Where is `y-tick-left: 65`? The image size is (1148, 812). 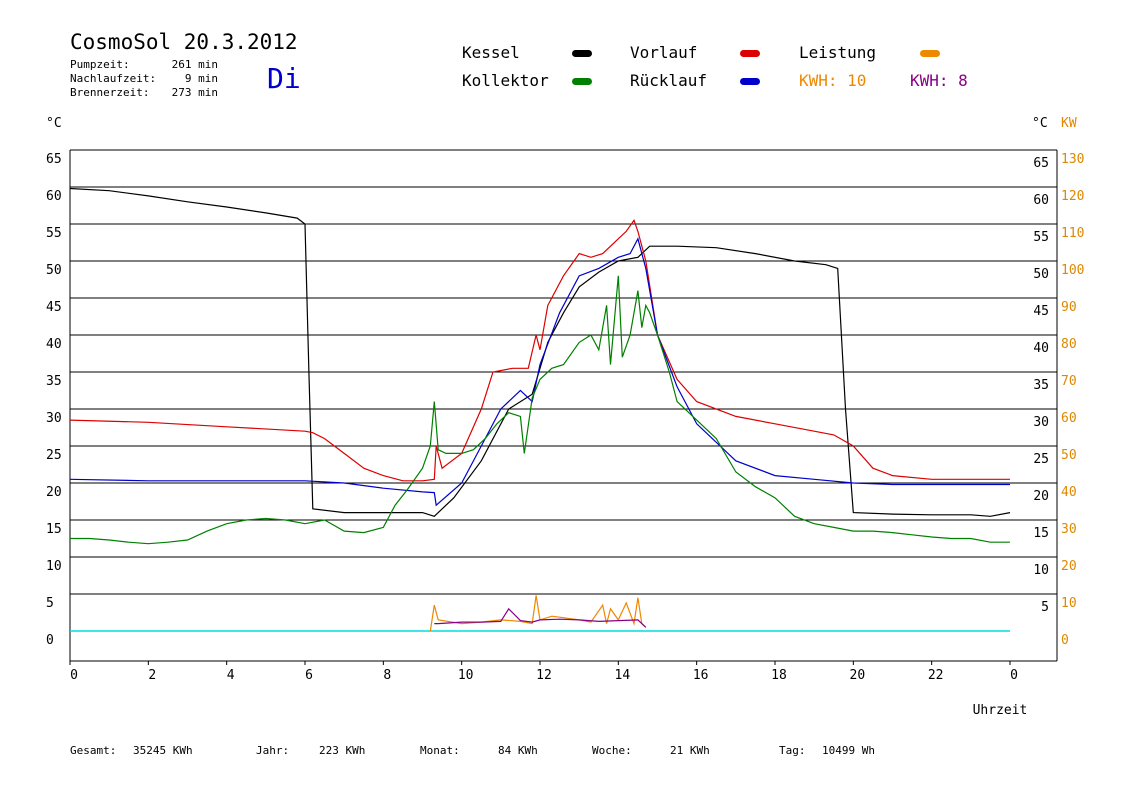
y-tick-left: 65 is located at coordinates (54, 159).